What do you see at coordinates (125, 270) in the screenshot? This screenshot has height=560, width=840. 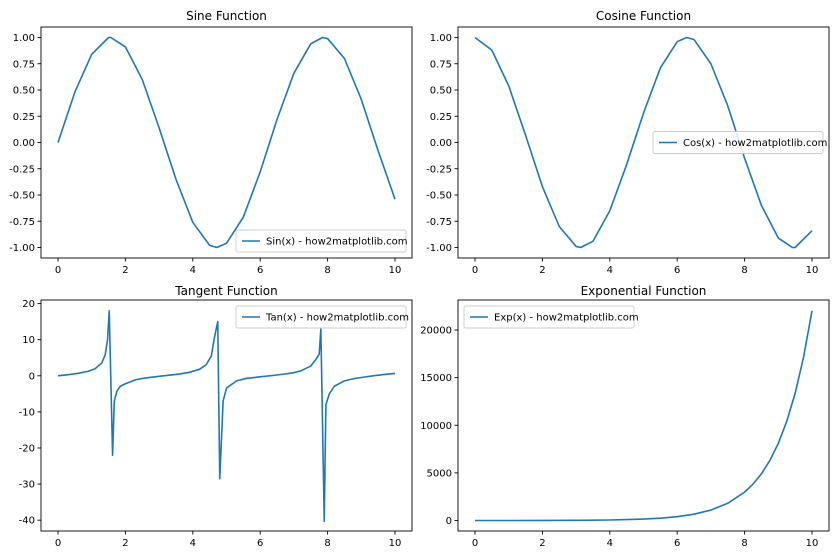 I see `sine-x-tick-label: 2` at bounding box center [125, 270].